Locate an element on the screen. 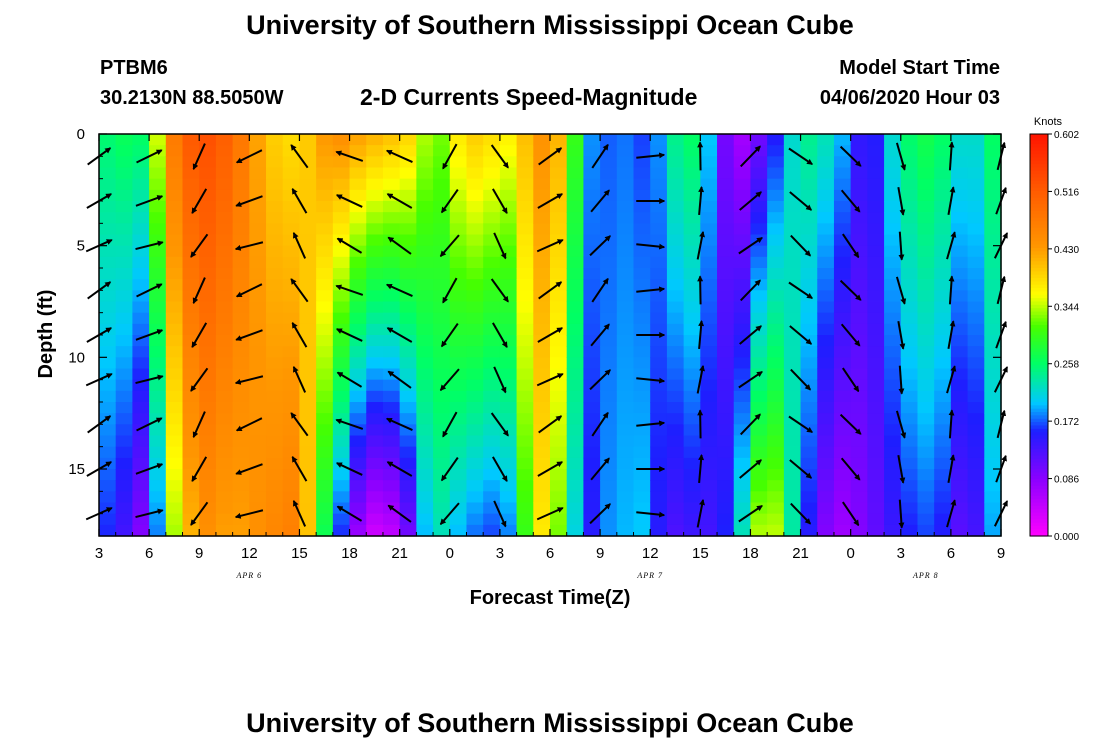  station-id: PTBM6 is located at coordinates (134, 68).